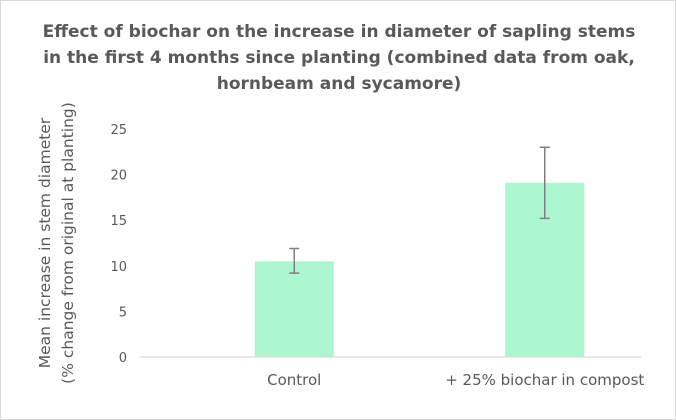 This screenshot has width=676, height=420. What do you see at coordinates (118, 130) in the screenshot?
I see `y-tick-label: 25` at bounding box center [118, 130].